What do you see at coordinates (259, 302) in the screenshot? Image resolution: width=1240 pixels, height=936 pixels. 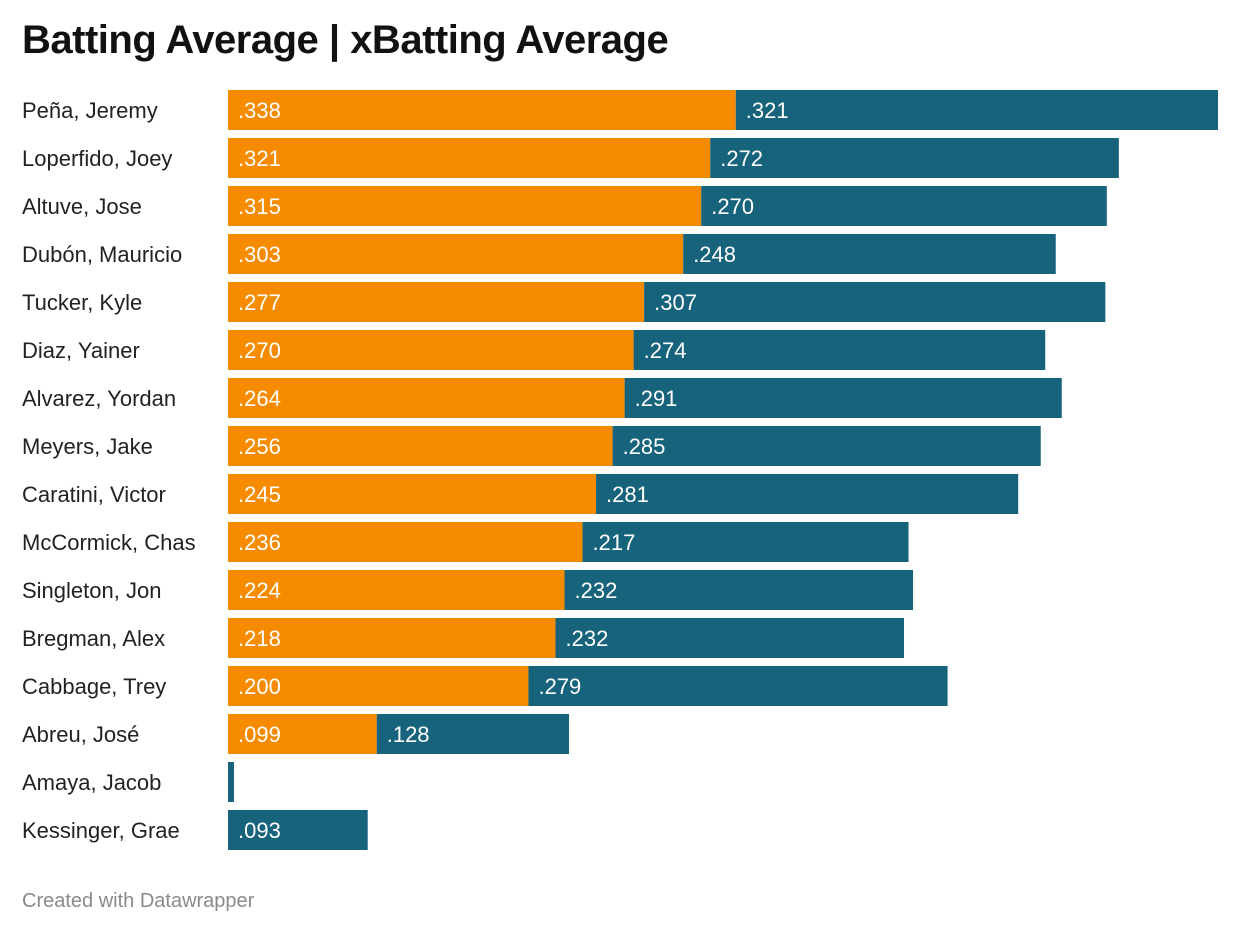 I see `value-label-ba: .277` at bounding box center [259, 302].